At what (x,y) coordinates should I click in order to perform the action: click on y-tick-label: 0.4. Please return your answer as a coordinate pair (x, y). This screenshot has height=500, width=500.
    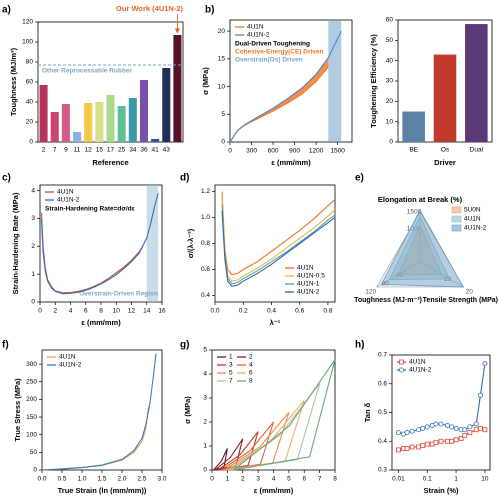
    Looking at the image, I should click on (205, 295).